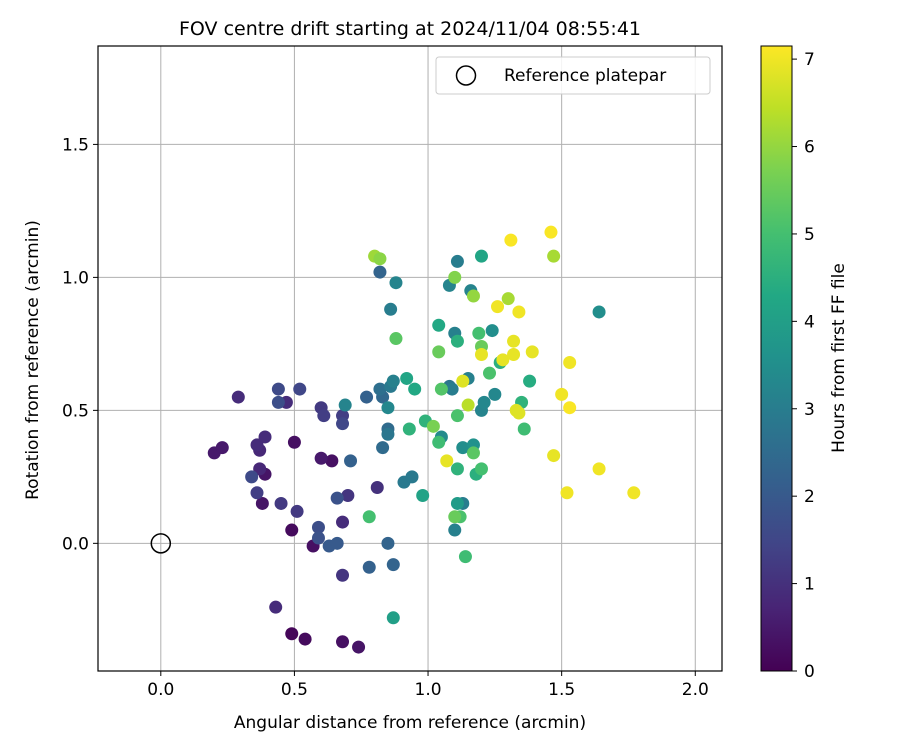 The height and width of the screenshot is (750, 900). Describe the element at coordinates (561, 690) in the screenshot. I see `x-tick-label: 1.5` at that location.